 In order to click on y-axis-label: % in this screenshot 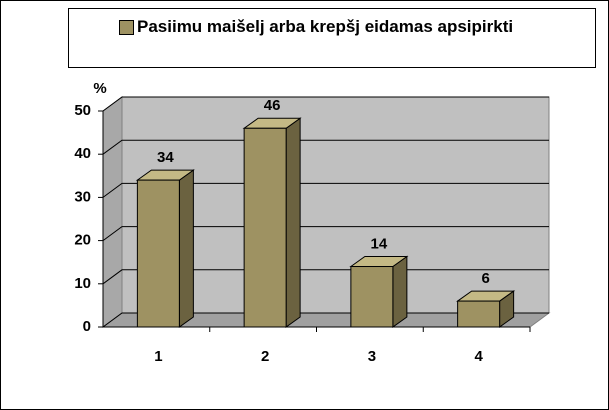, I will do `click(99, 88)`.